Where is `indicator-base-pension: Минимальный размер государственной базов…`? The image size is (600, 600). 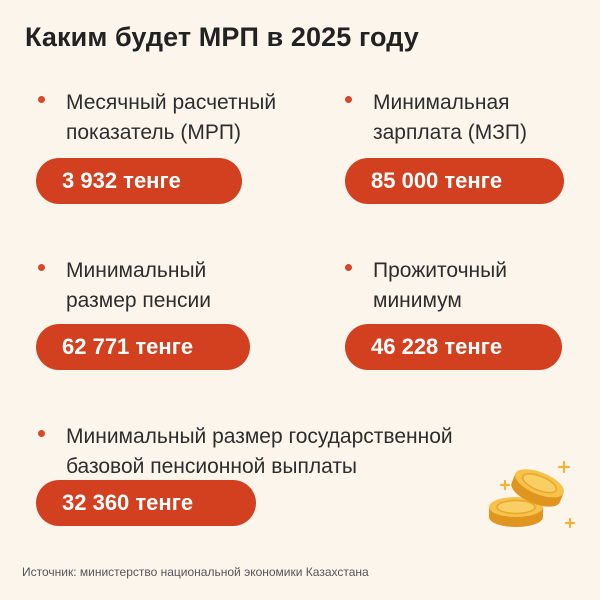
indicator-base-pension: Минимальный размер государственной базов… is located at coordinates (267, 478).